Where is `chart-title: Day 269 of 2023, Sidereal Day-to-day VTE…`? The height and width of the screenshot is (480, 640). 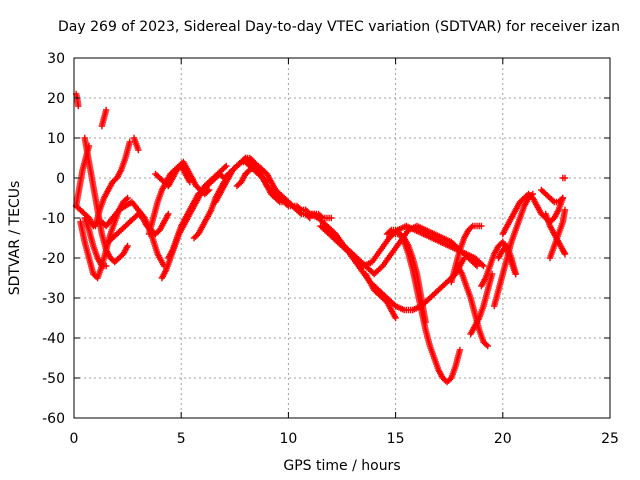 chart-title: Day 269 of 2023, Sidereal Day-to-day VTE… is located at coordinates (339, 27).